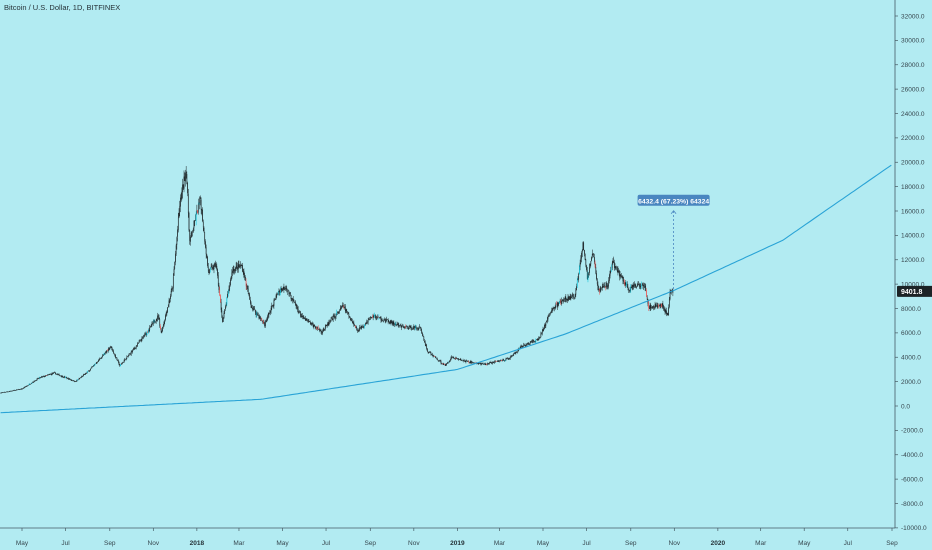  I want to click on time-axis-label: May, so click(22, 543).